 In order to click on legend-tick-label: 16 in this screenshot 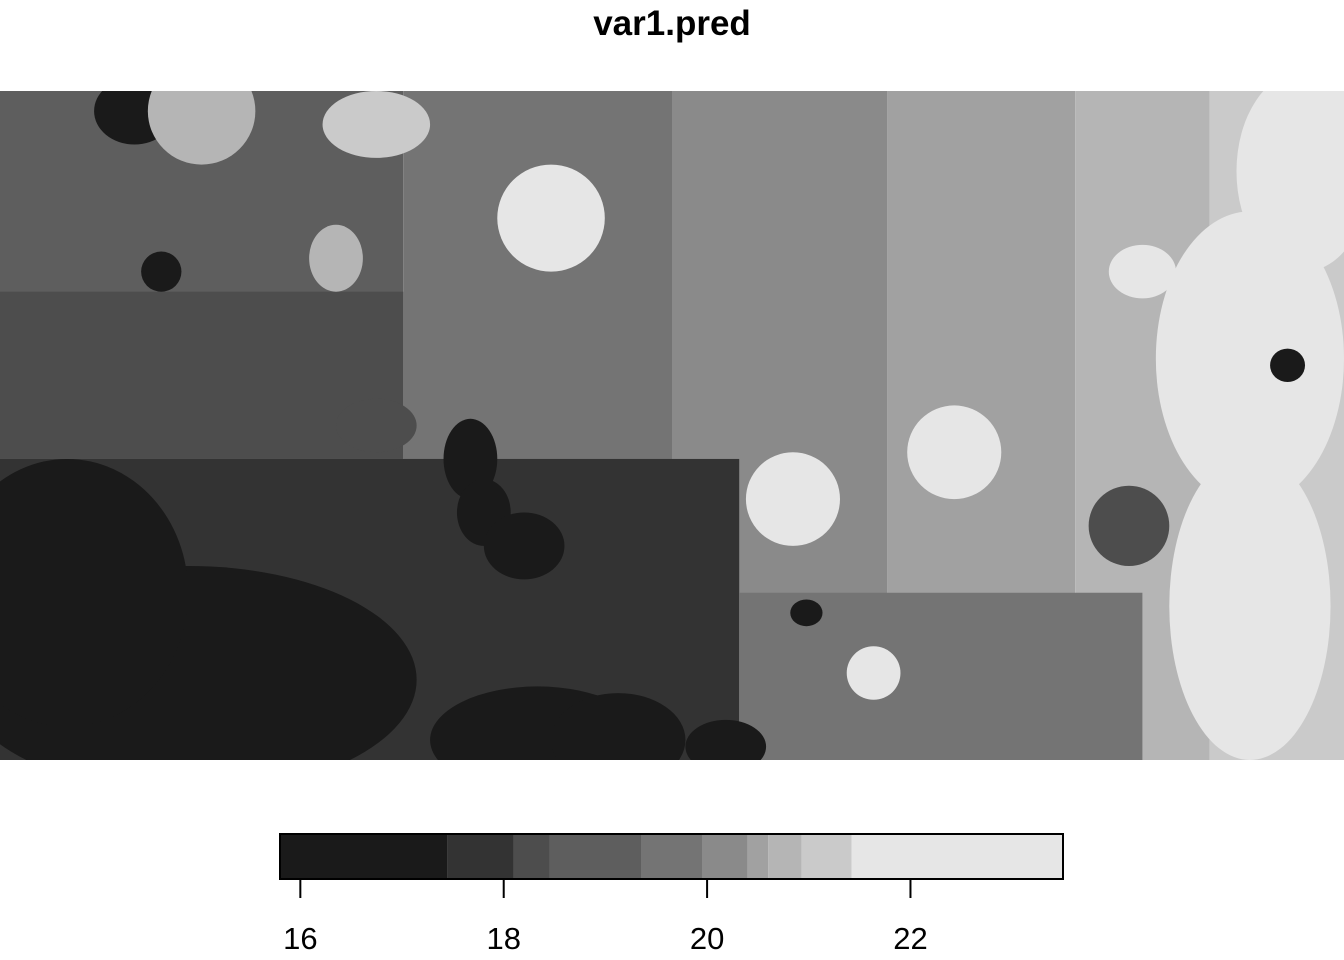, I will do `click(300, 938)`.